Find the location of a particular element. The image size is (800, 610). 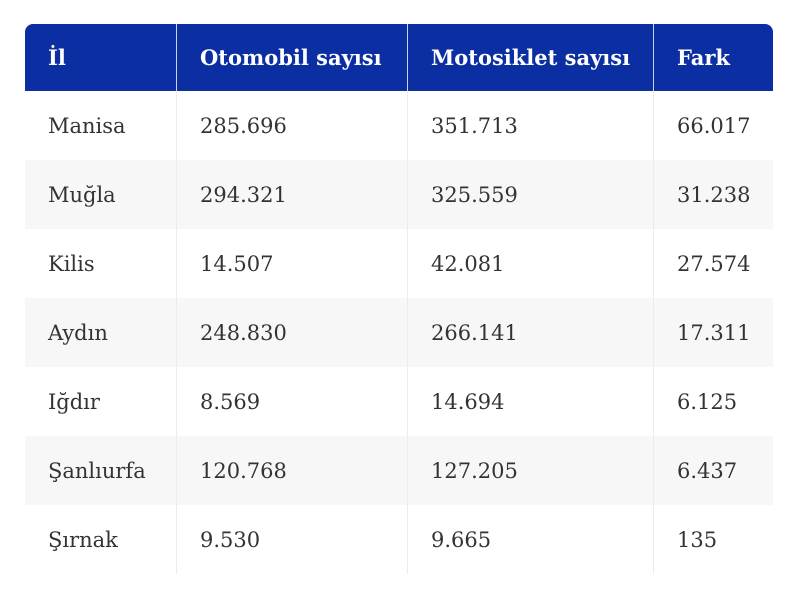

header-row: İl Otomobil sayısı Motosiklet sayısı Fark is located at coordinates (399, 57).